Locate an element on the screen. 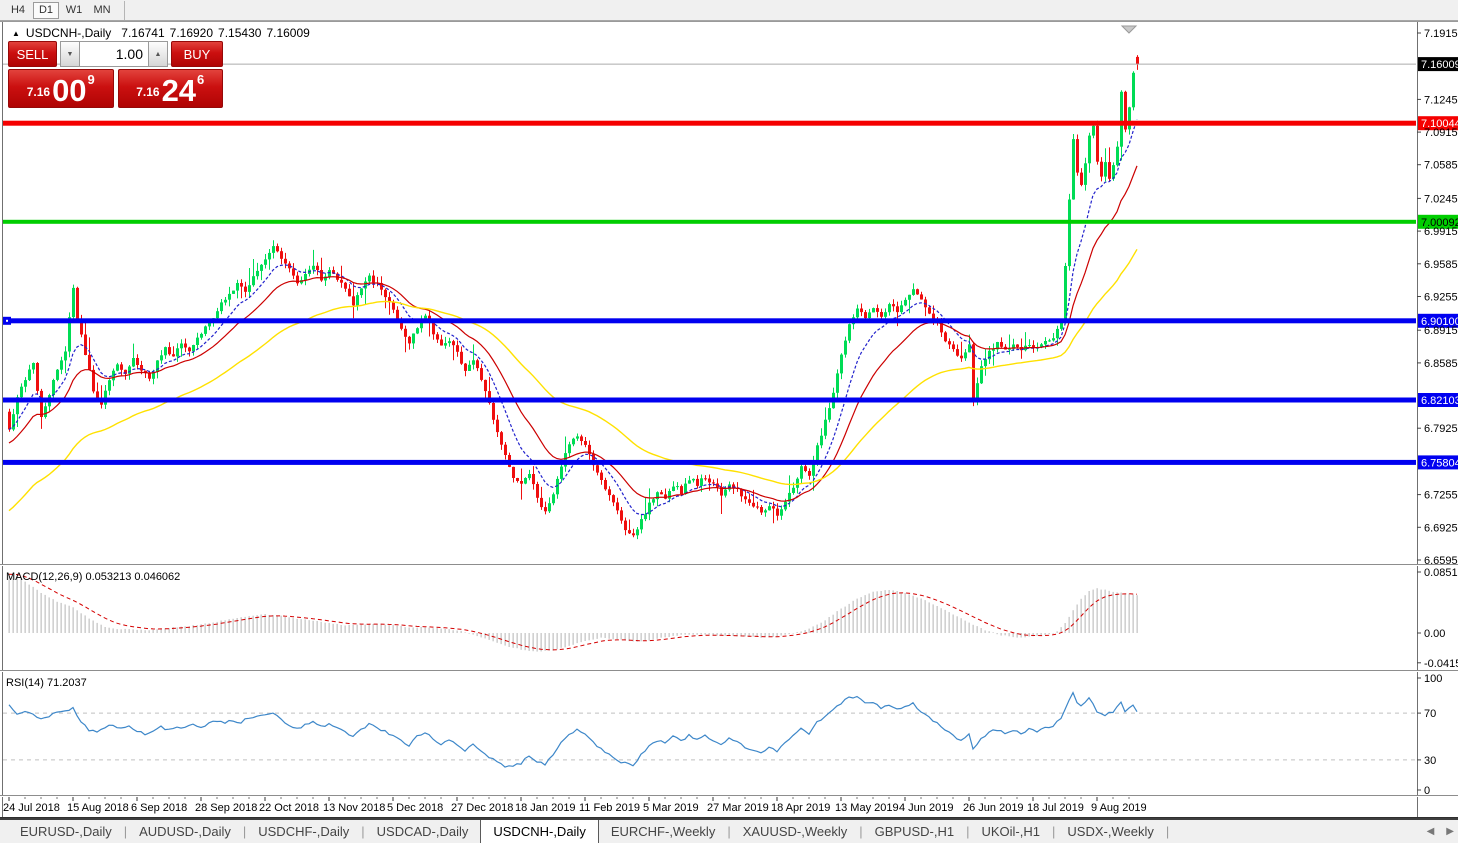 This screenshot has height=843, width=1458. svg-text: RSI(14) 71.2037 is located at coordinates (46, 683).